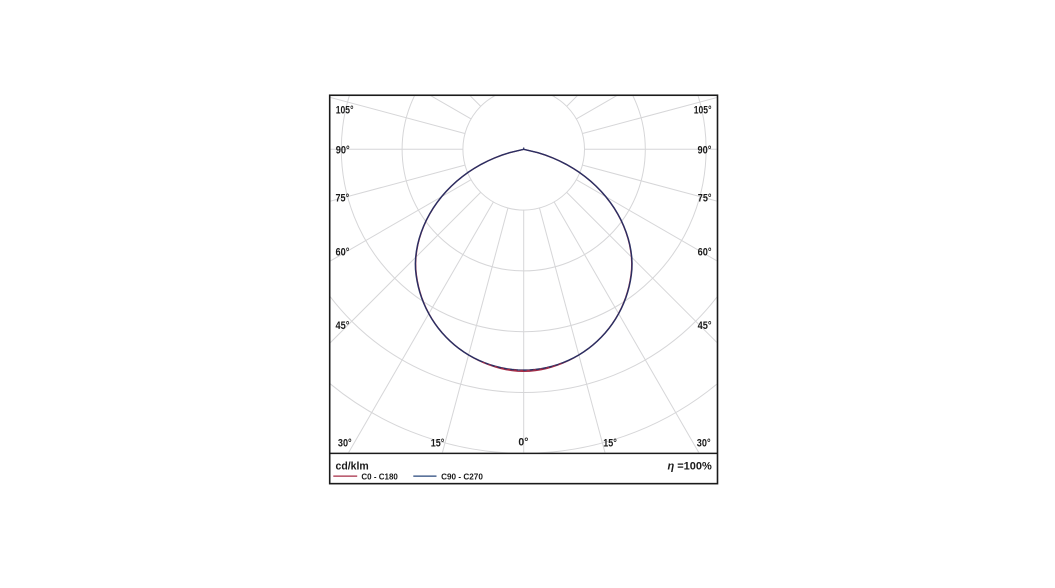 Image resolution: width=1055 pixels, height=588 pixels. What do you see at coordinates (689, 466) in the screenshot?
I see `svg-text: η =100%` at bounding box center [689, 466].